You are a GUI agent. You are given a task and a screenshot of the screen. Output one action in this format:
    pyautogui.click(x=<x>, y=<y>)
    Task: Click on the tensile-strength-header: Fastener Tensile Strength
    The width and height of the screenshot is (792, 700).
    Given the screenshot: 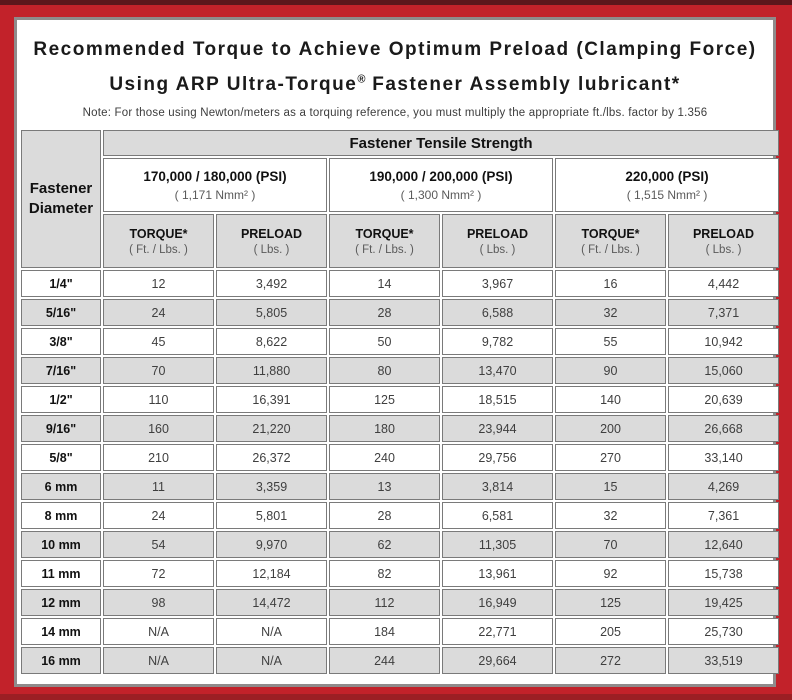 What is the action you would take?
    pyautogui.click(x=441, y=143)
    